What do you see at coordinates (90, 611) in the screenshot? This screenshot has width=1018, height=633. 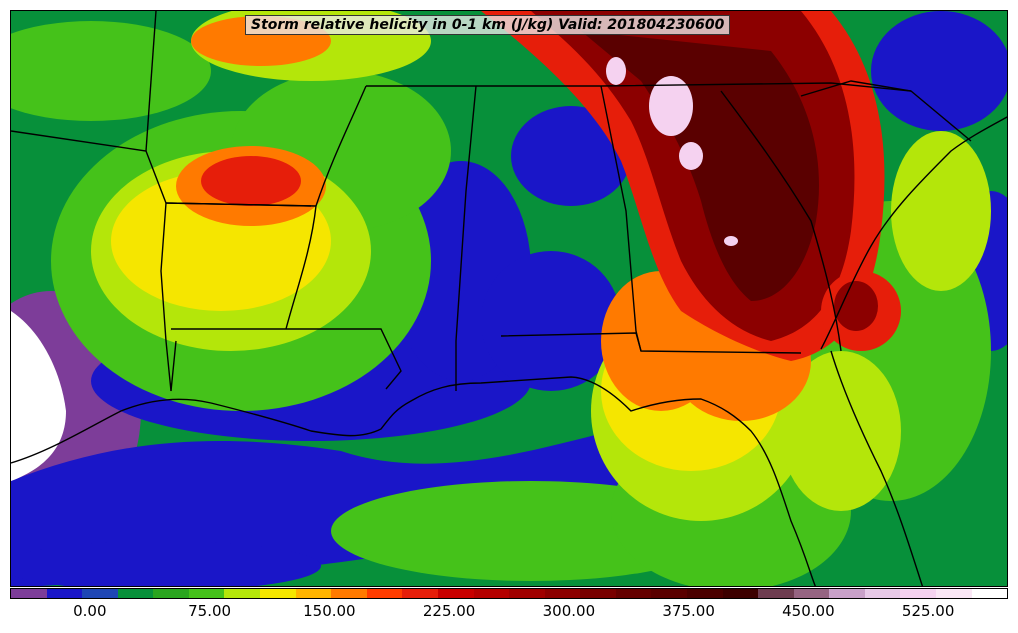 I see `colorbar-tick-label: 0.00` at bounding box center [90, 611].